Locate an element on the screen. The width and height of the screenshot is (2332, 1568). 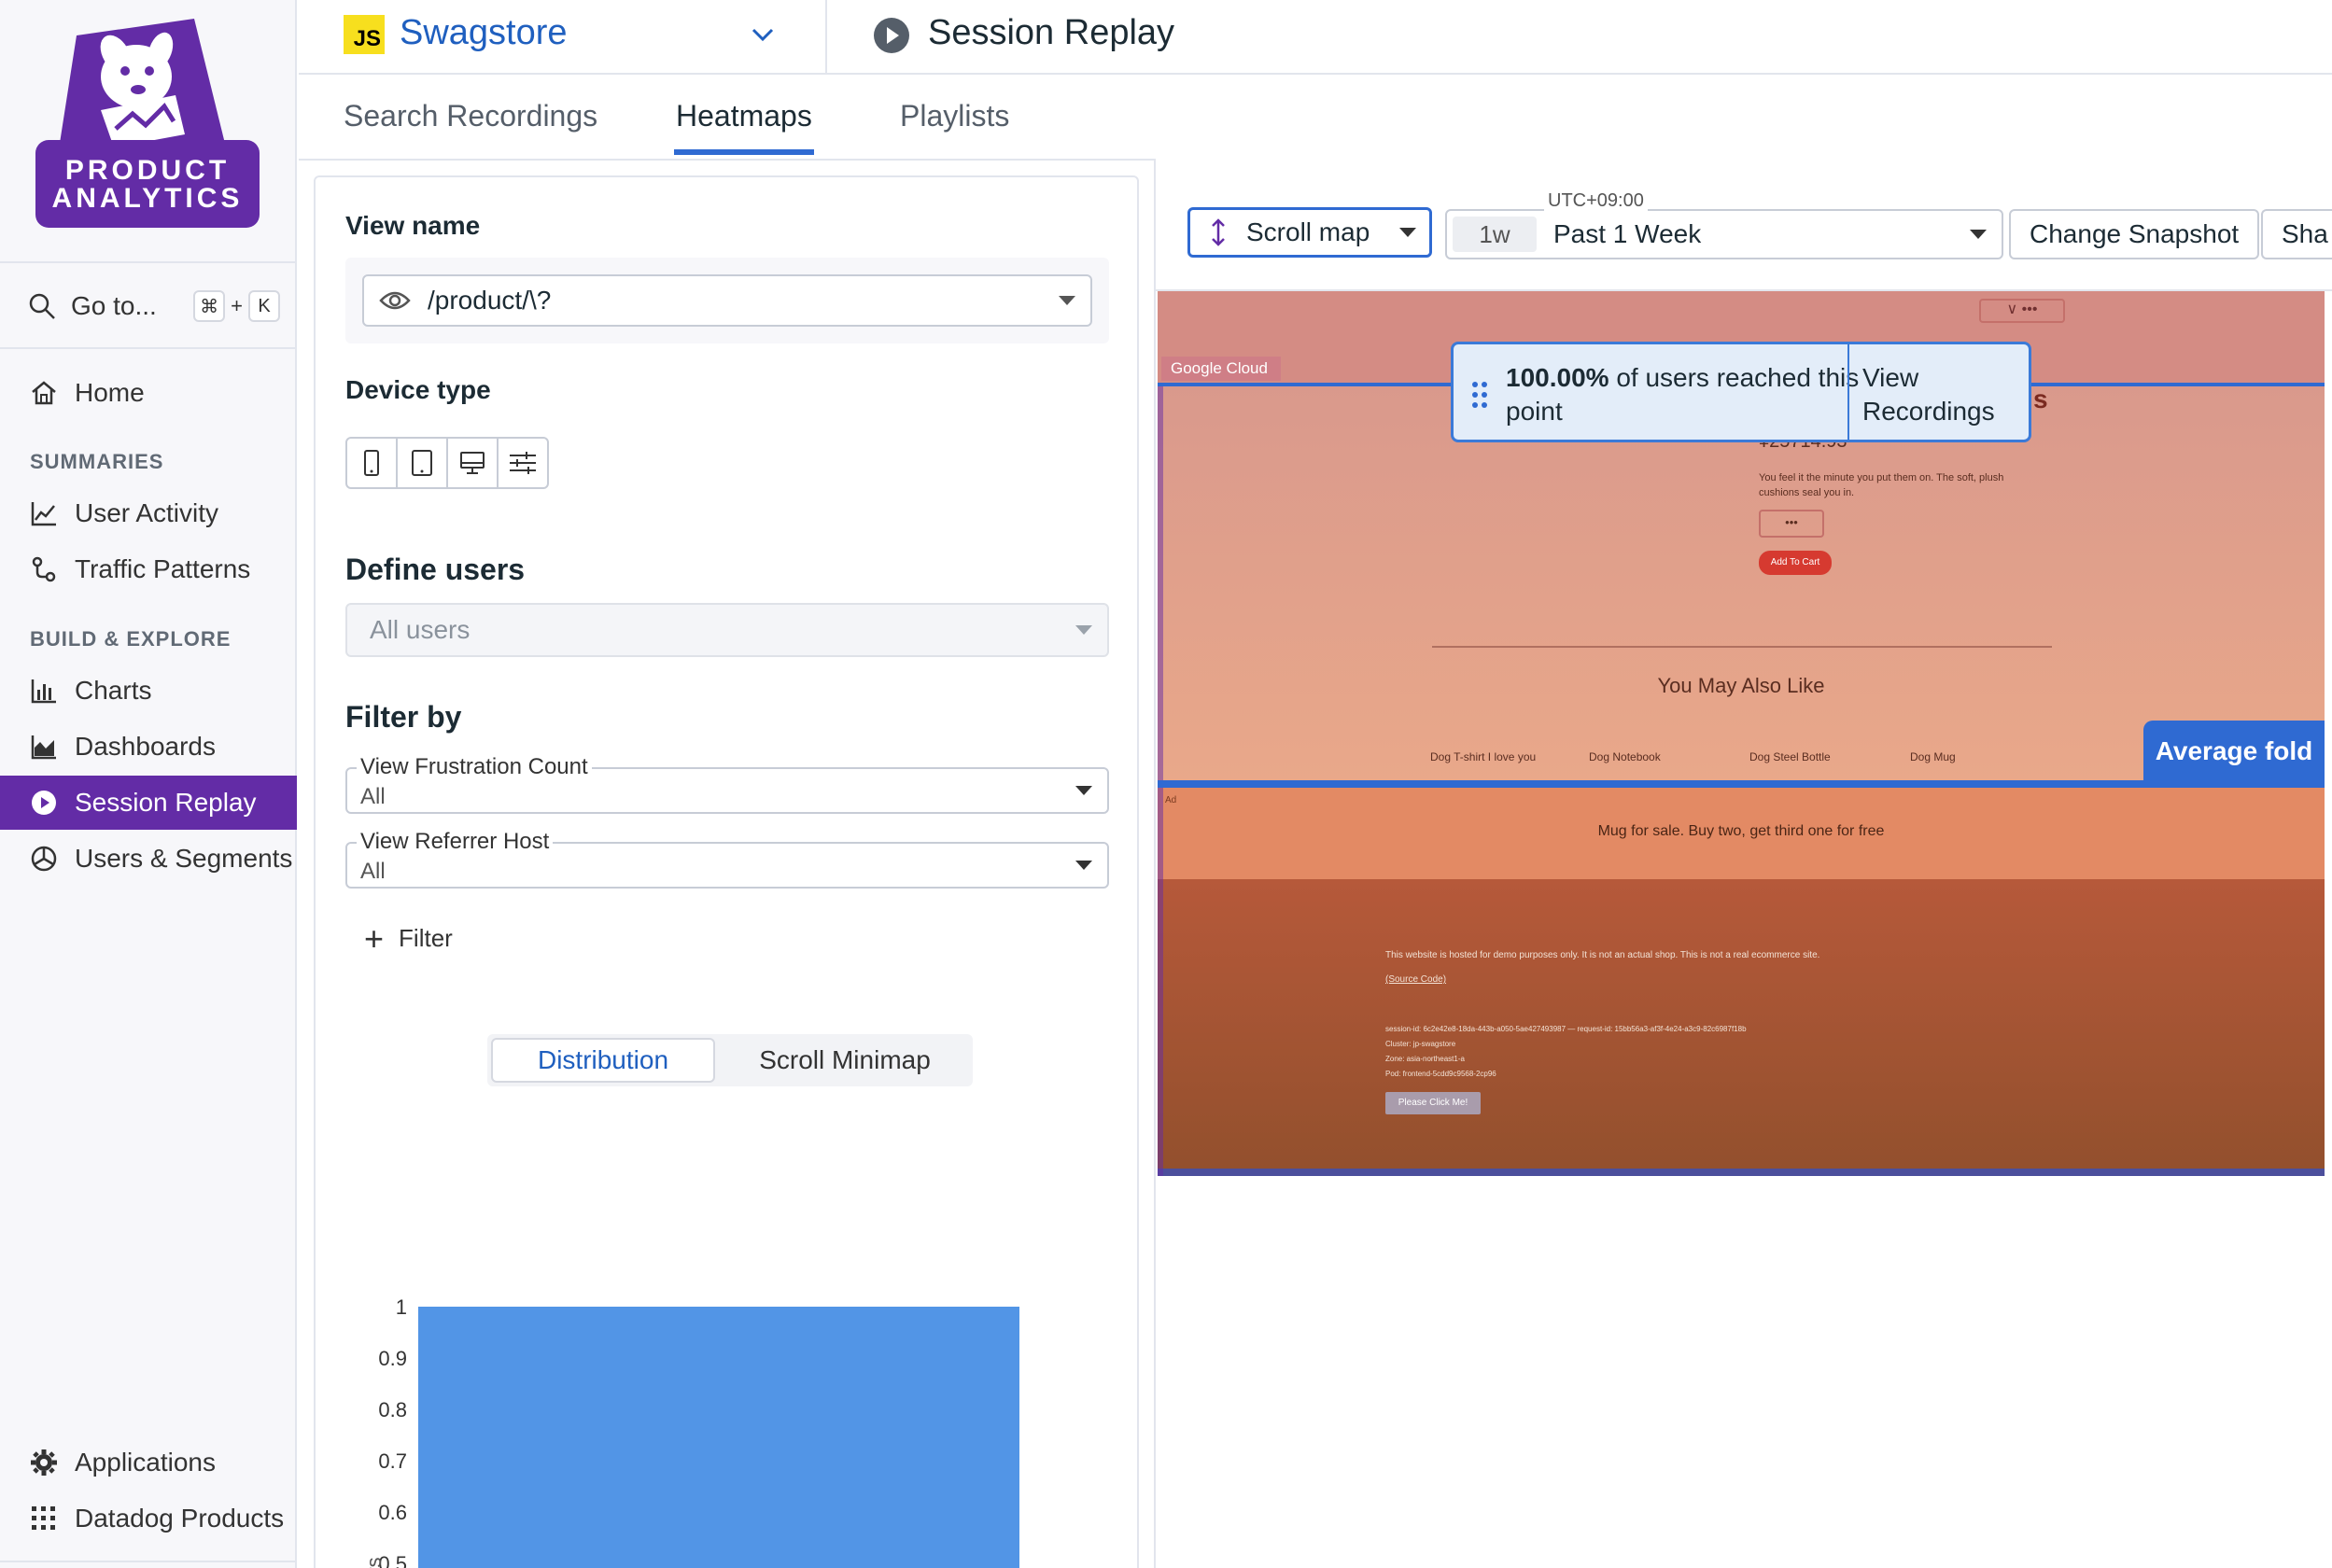
chart-bar is located at coordinates (719, 1437).